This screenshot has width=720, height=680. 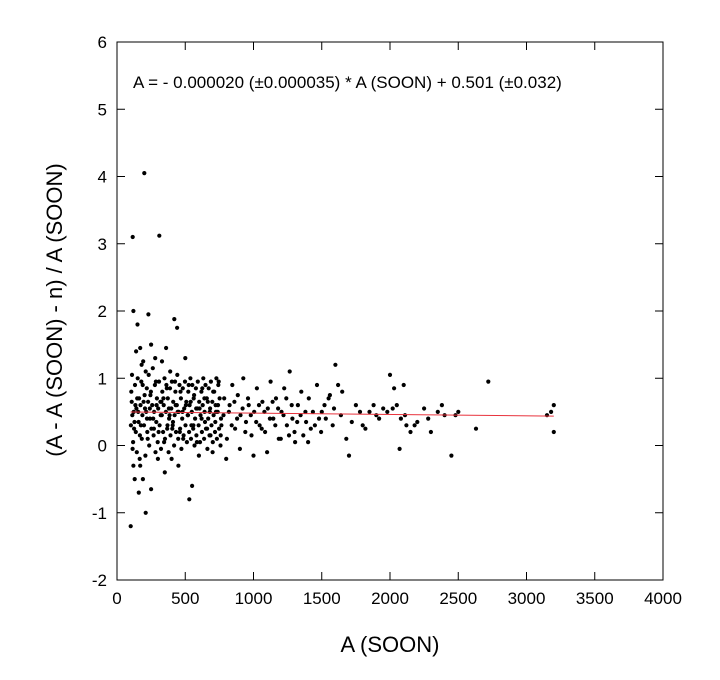 What do you see at coordinates (102, 378) in the screenshot?
I see `y-tick-label: 1` at bounding box center [102, 378].